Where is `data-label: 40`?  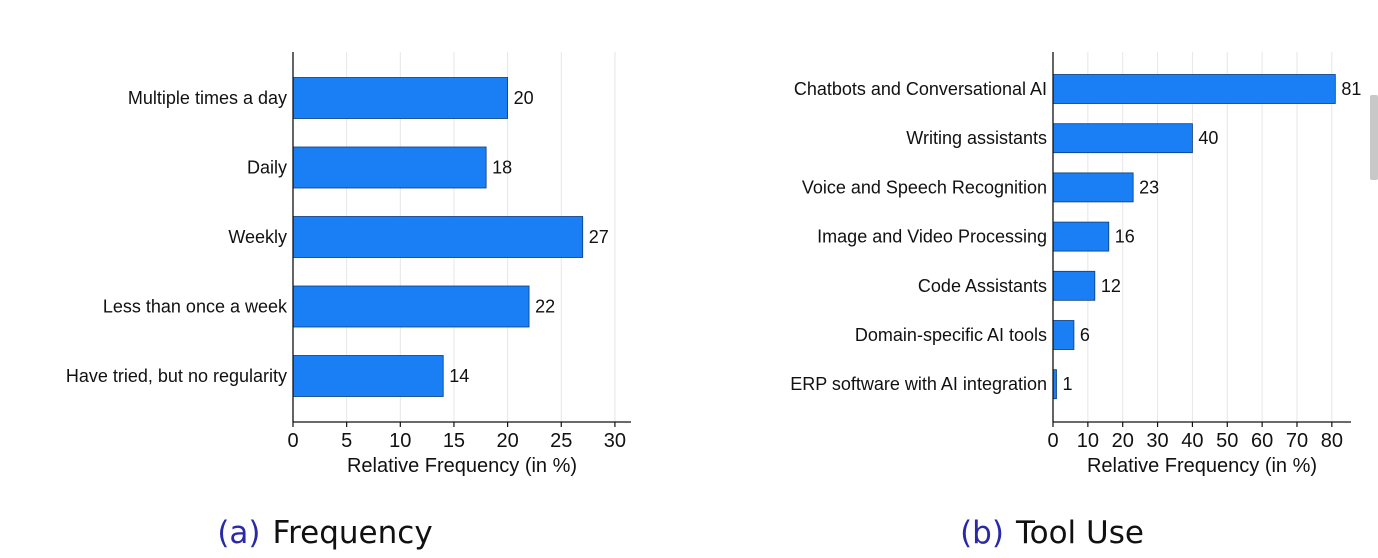 data-label: 40 is located at coordinates (1208, 138).